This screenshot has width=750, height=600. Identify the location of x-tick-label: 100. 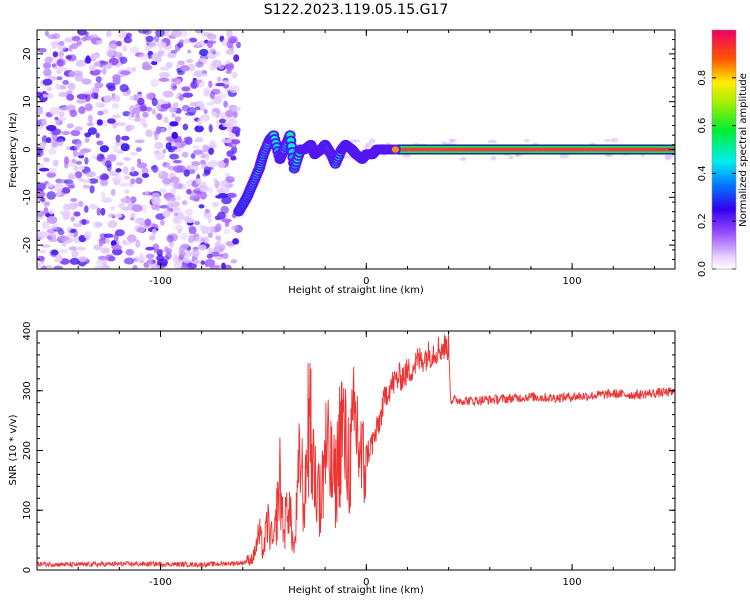
(572, 582).